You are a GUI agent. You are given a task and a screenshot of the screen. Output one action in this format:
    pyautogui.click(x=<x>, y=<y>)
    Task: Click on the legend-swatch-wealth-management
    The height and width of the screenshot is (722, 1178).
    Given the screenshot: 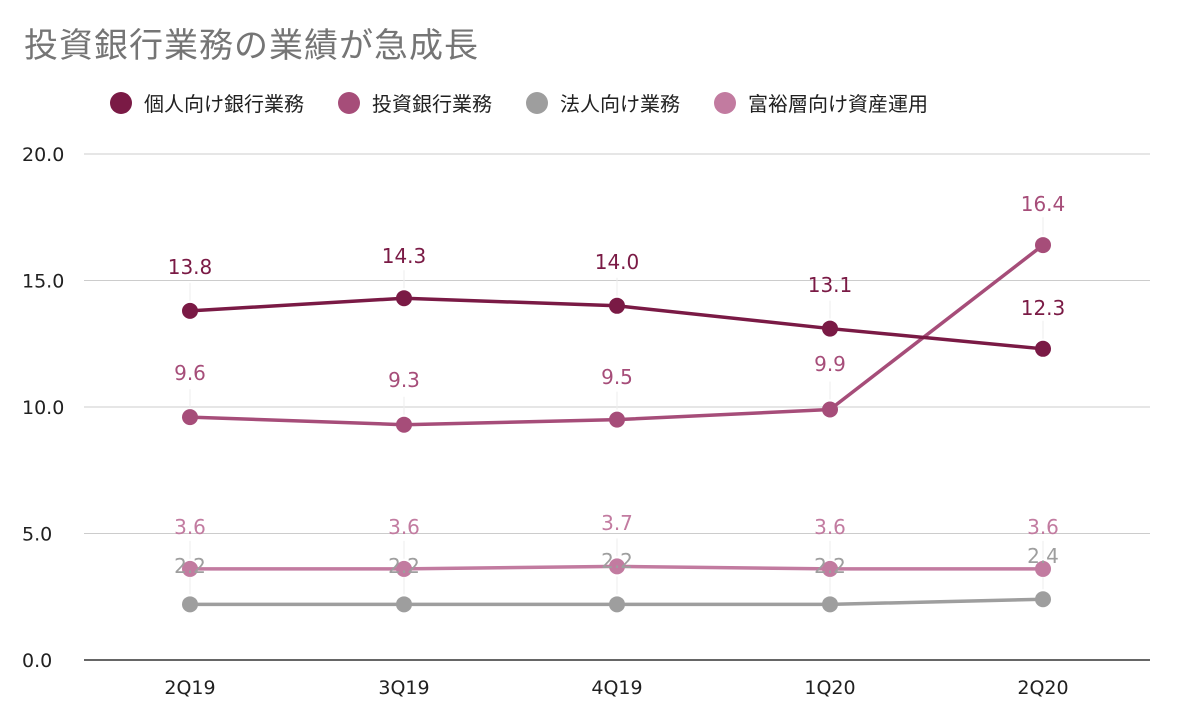 What is the action you would take?
    pyautogui.click(x=725, y=102)
    